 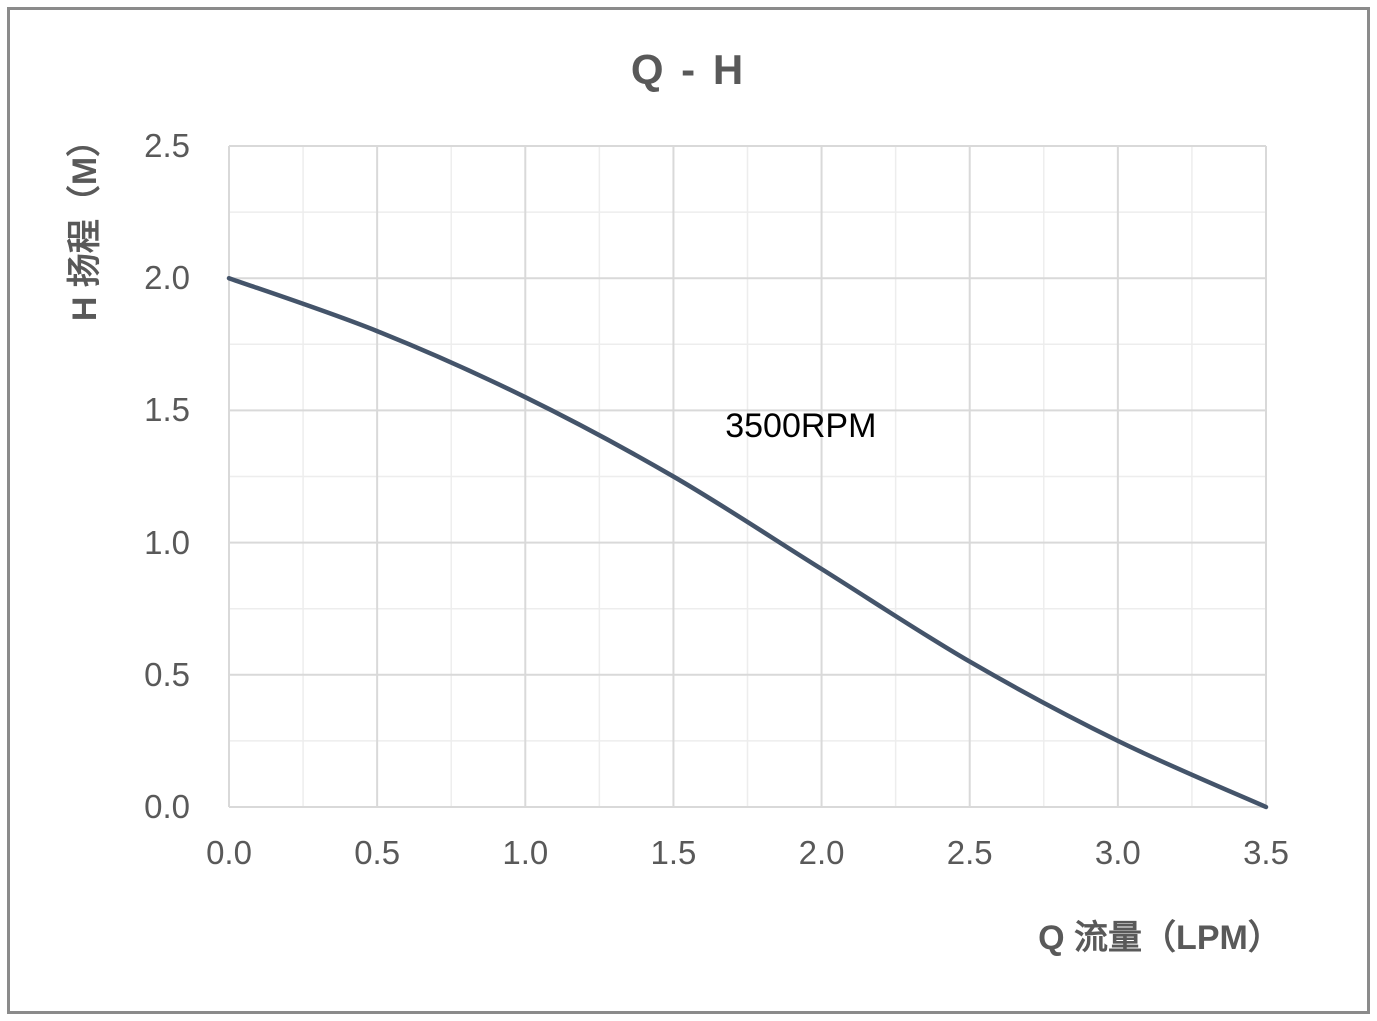 I want to click on y-tick-label: 0.0, so click(x=167, y=806).